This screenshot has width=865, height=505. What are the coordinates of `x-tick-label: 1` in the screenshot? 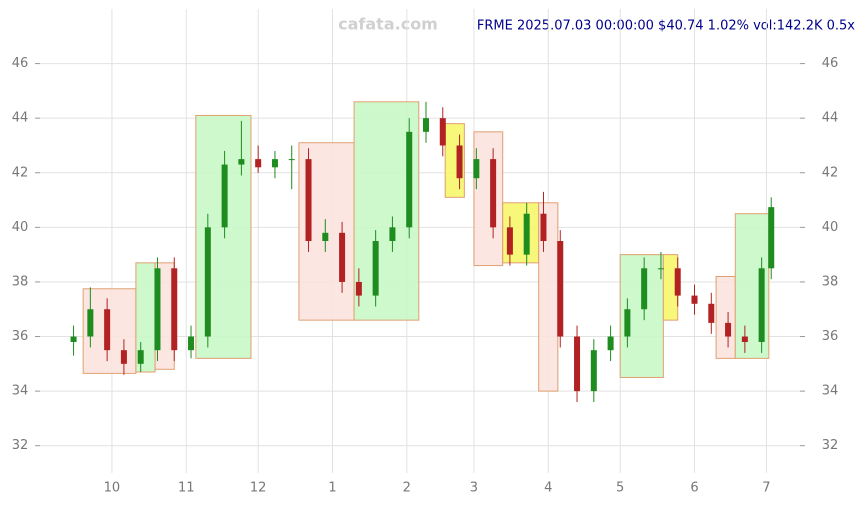 It's located at (332, 488).